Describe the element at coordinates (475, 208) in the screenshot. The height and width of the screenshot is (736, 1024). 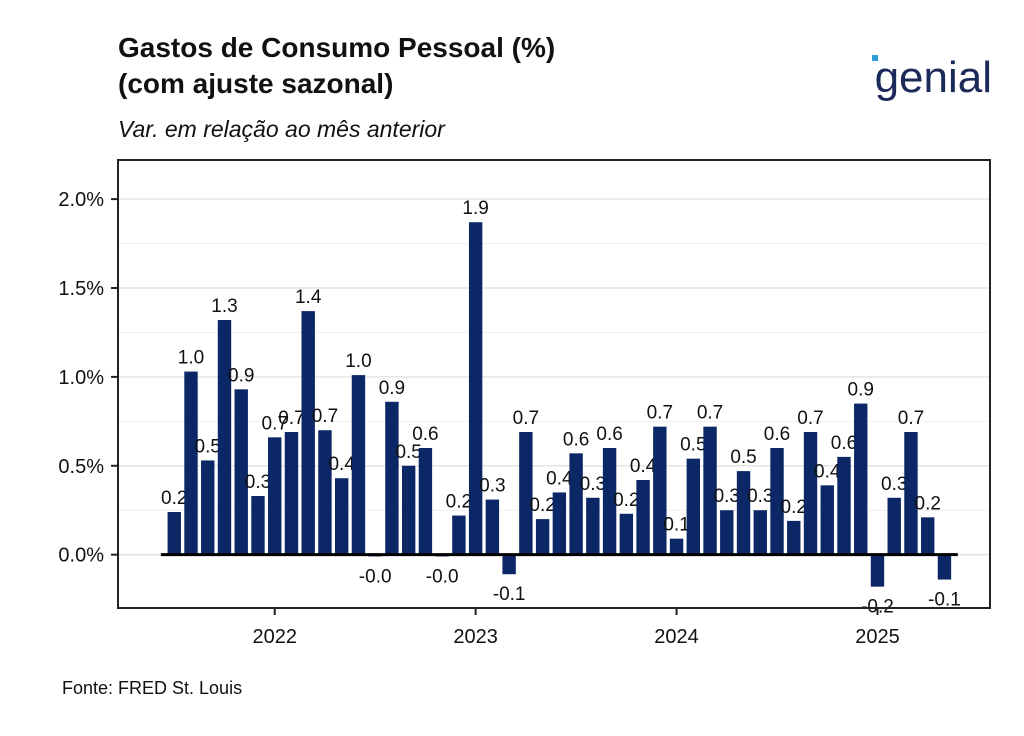
I see `value-label: 1.9` at that location.